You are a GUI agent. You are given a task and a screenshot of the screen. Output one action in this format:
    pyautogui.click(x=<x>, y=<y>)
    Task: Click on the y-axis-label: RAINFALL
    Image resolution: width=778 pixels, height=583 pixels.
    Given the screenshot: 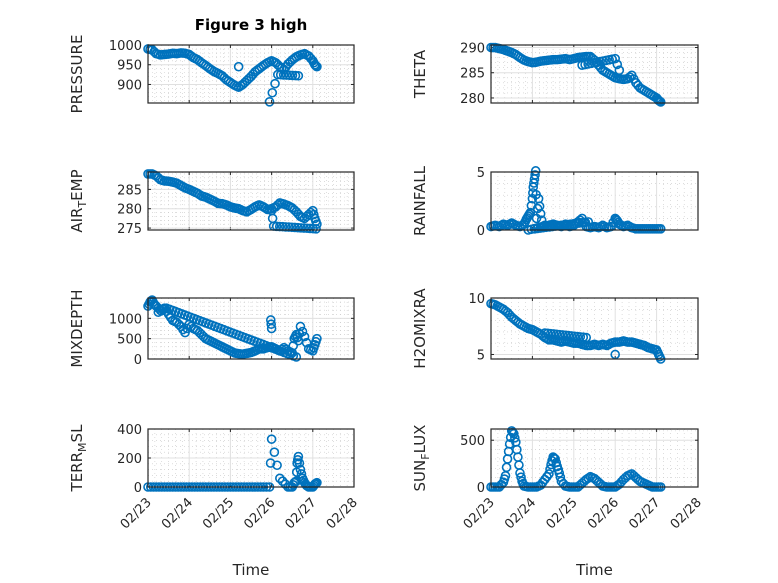 What is the action you would take?
    pyautogui.click(x=420, y=200)
    